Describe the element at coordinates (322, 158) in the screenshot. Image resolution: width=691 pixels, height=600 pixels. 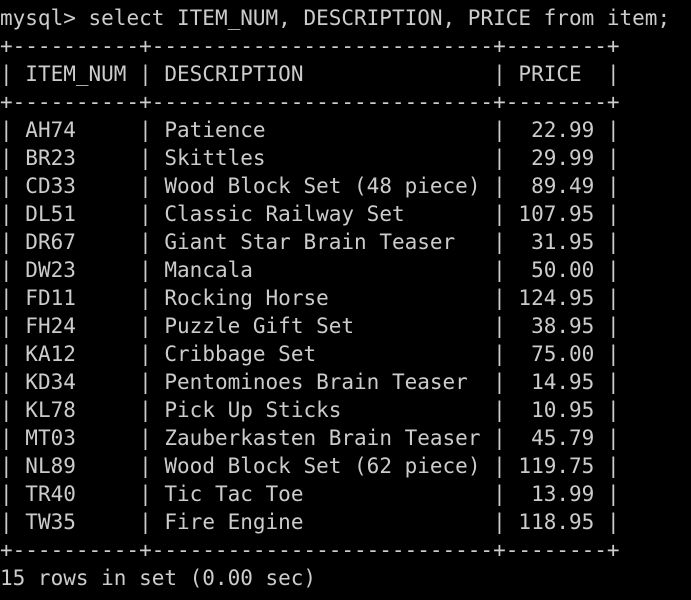
I see `cell-description: Skittles` at that location.